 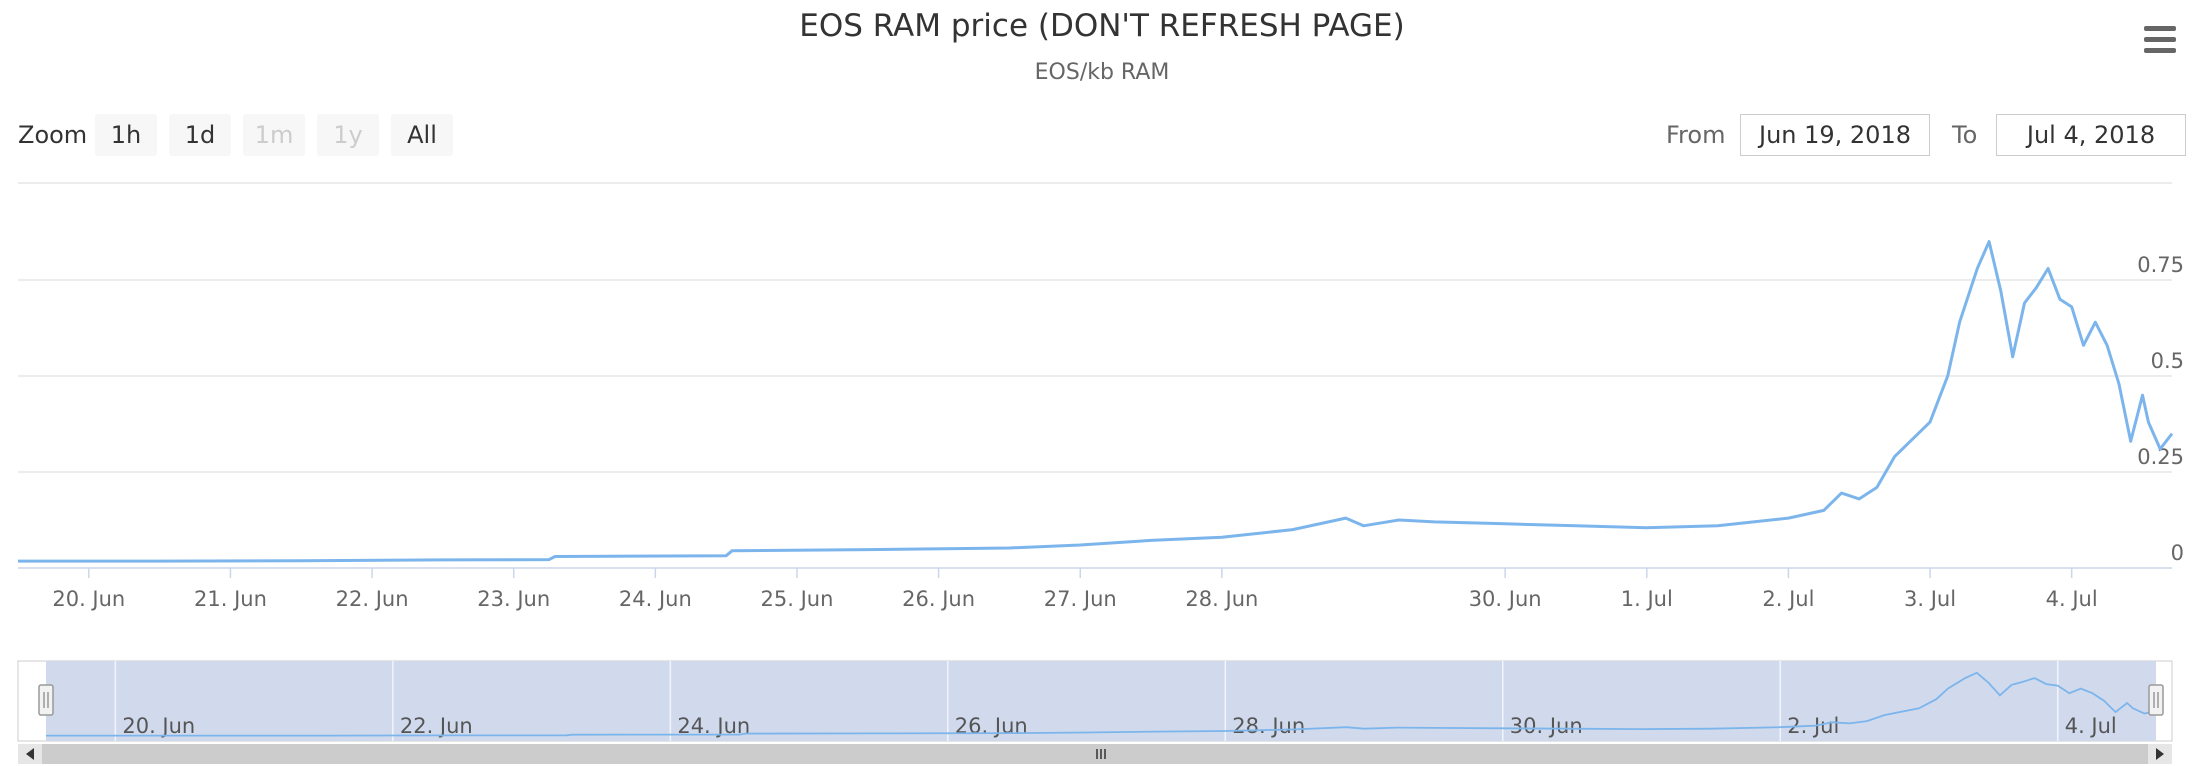 What do you see at coordinates (1102, 72) in the screenshot?
I see `chart-subtitle: EOS/kb RAM` at bounding box center [1102, 72].